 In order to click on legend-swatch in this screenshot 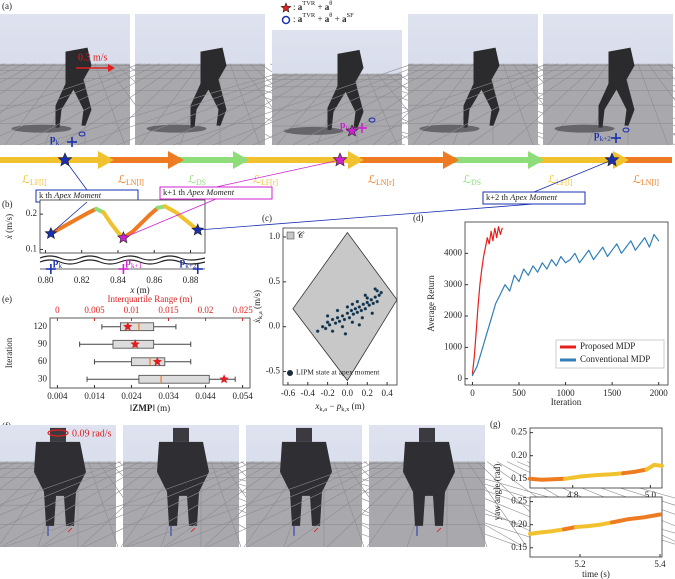, I will do `click(290, 373)`.